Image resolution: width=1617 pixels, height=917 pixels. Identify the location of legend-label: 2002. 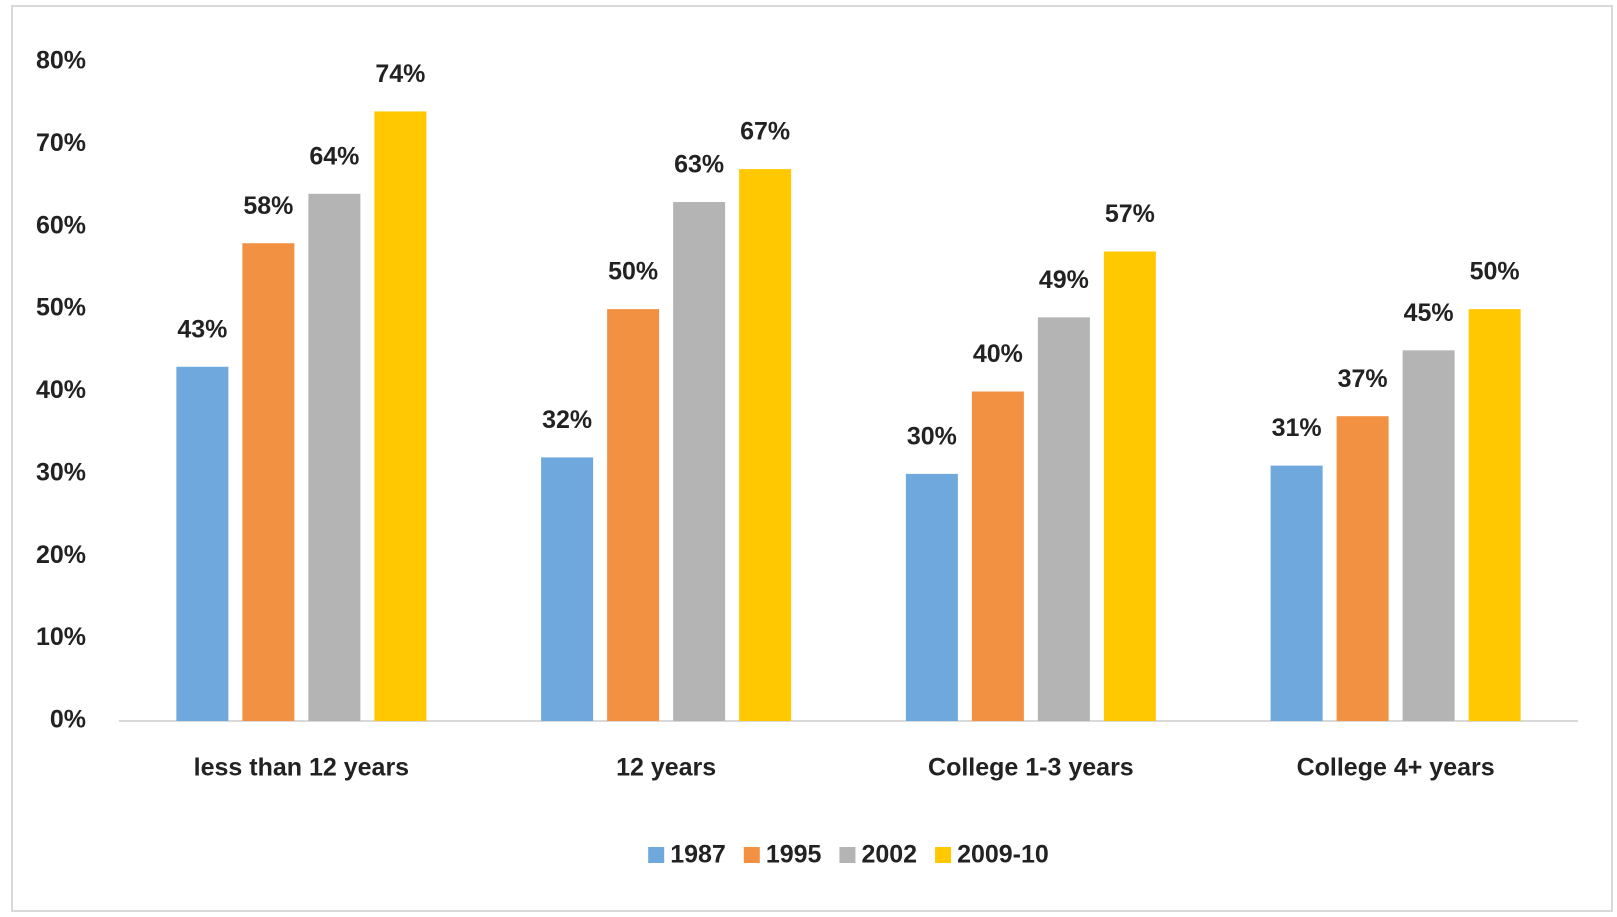
(889, 855).